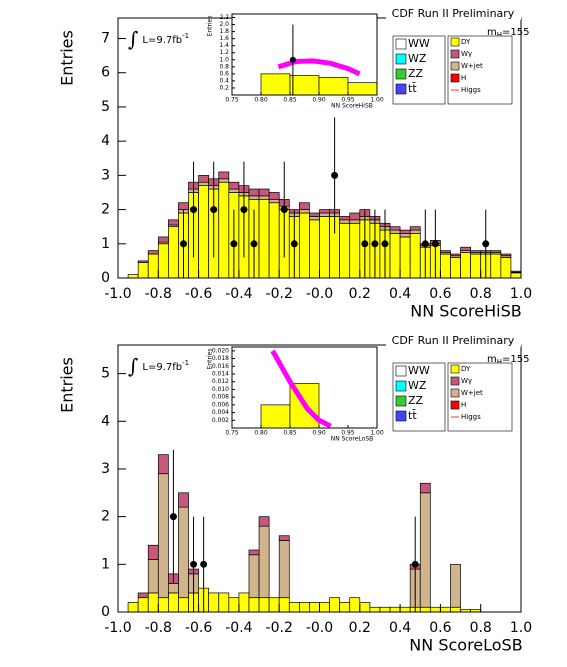 This screenshot has height=667, width=567. I want to click on lumi-sup: -1, so click(185, 363).